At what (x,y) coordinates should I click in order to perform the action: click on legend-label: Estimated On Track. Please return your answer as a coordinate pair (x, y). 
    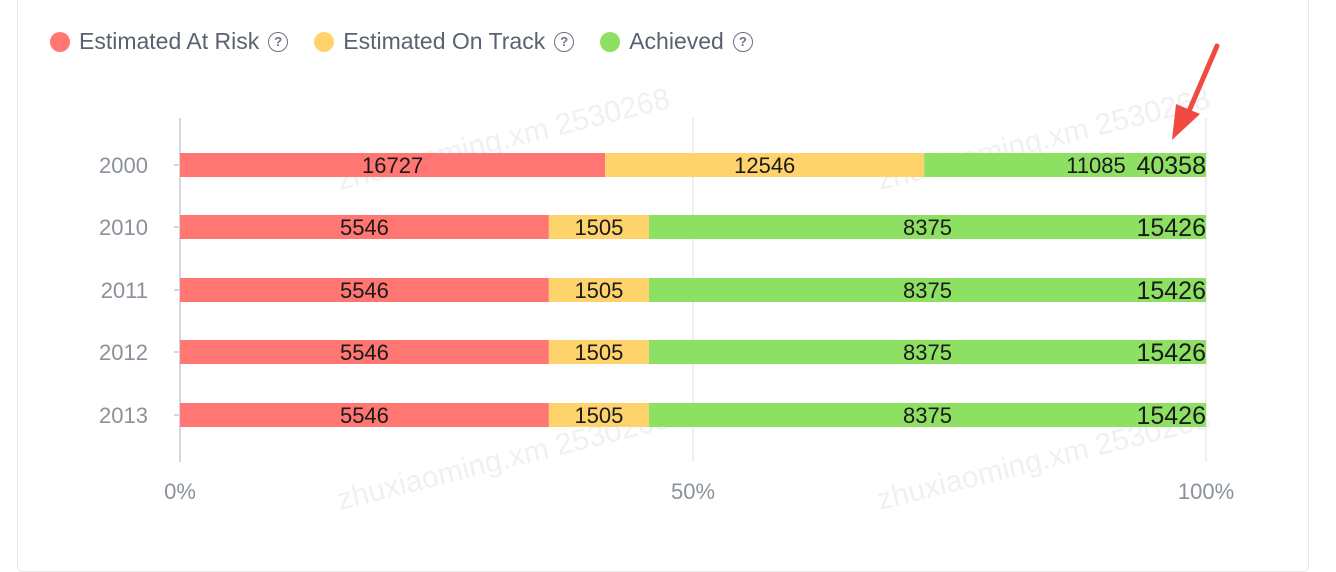
    Looking at the image, I should click on (444, 41).